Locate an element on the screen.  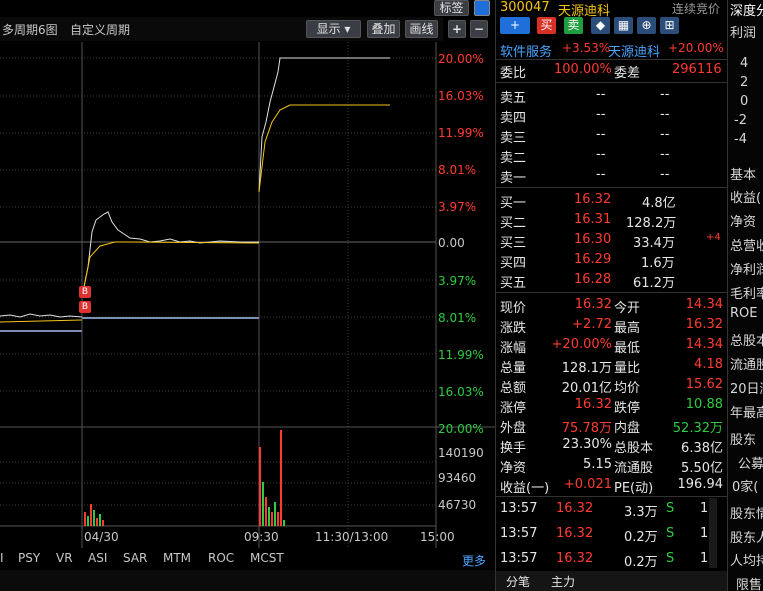
f10-item: 20日涨 is located at coordinates (746, 389).